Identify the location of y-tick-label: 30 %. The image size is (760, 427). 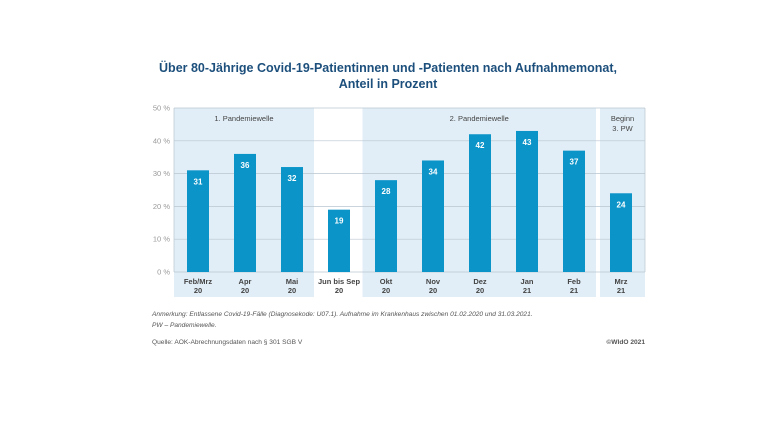
(161, 173).